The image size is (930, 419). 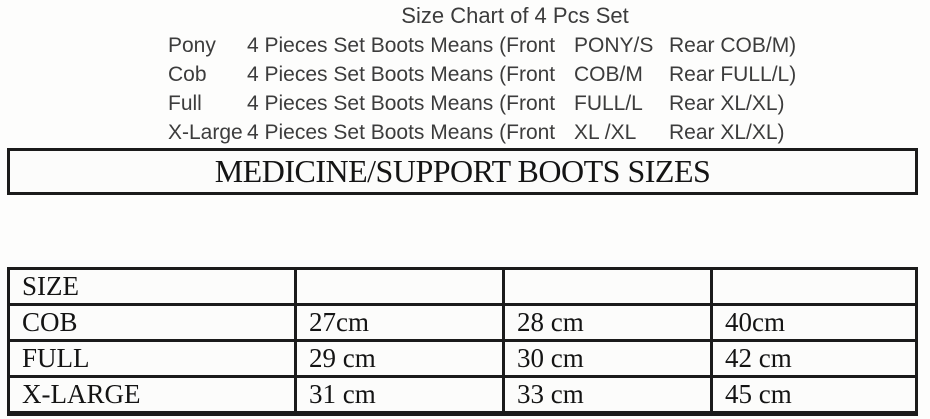 What do you see at coordinates (152, 286) in the screenshot?
I see `column-header-size: SIZE` at bounding box center [152, 286].